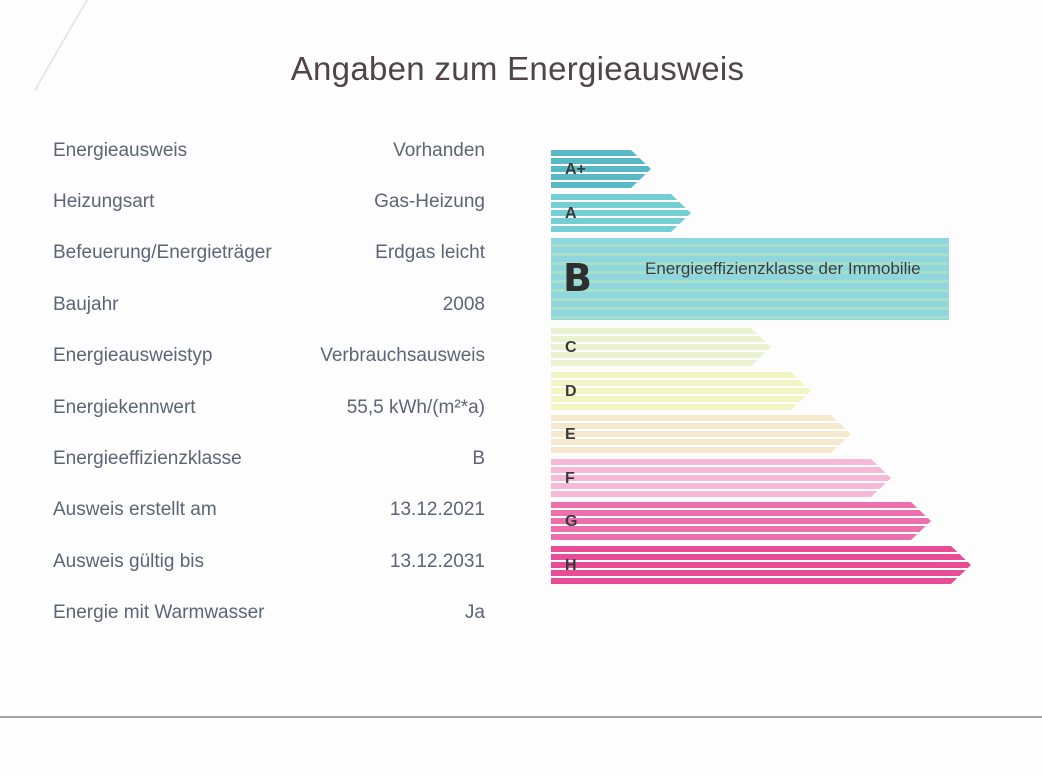  What do you see at coordinates (521, 717) in the screenshot?
I see `divider-line` at bounding box center [521, 717].